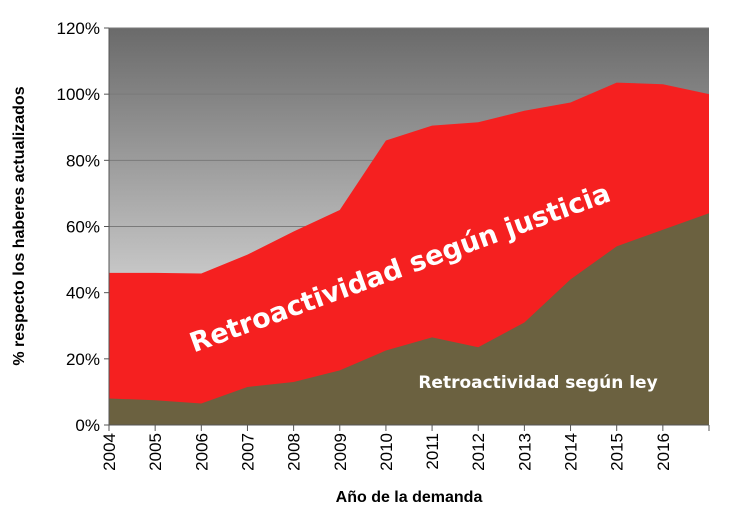 The height and width of the screenshot is (513, 749). What do you see at coordinates (19, 225) in the screenshot?
I see `y-axis-title: % respecto los haberes actualizados` at bounding box center [19, 225].